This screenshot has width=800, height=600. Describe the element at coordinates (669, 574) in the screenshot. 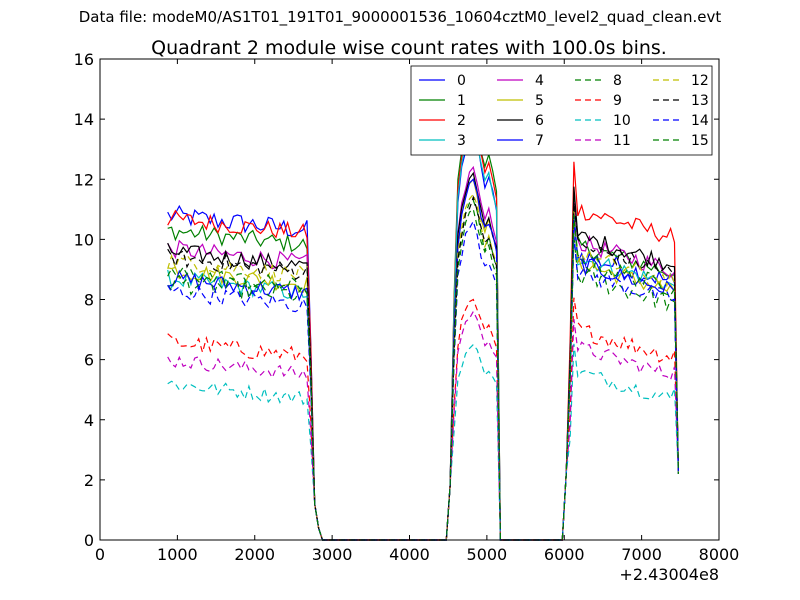

I see `x-offset-label: +2.43004e8` at that location.